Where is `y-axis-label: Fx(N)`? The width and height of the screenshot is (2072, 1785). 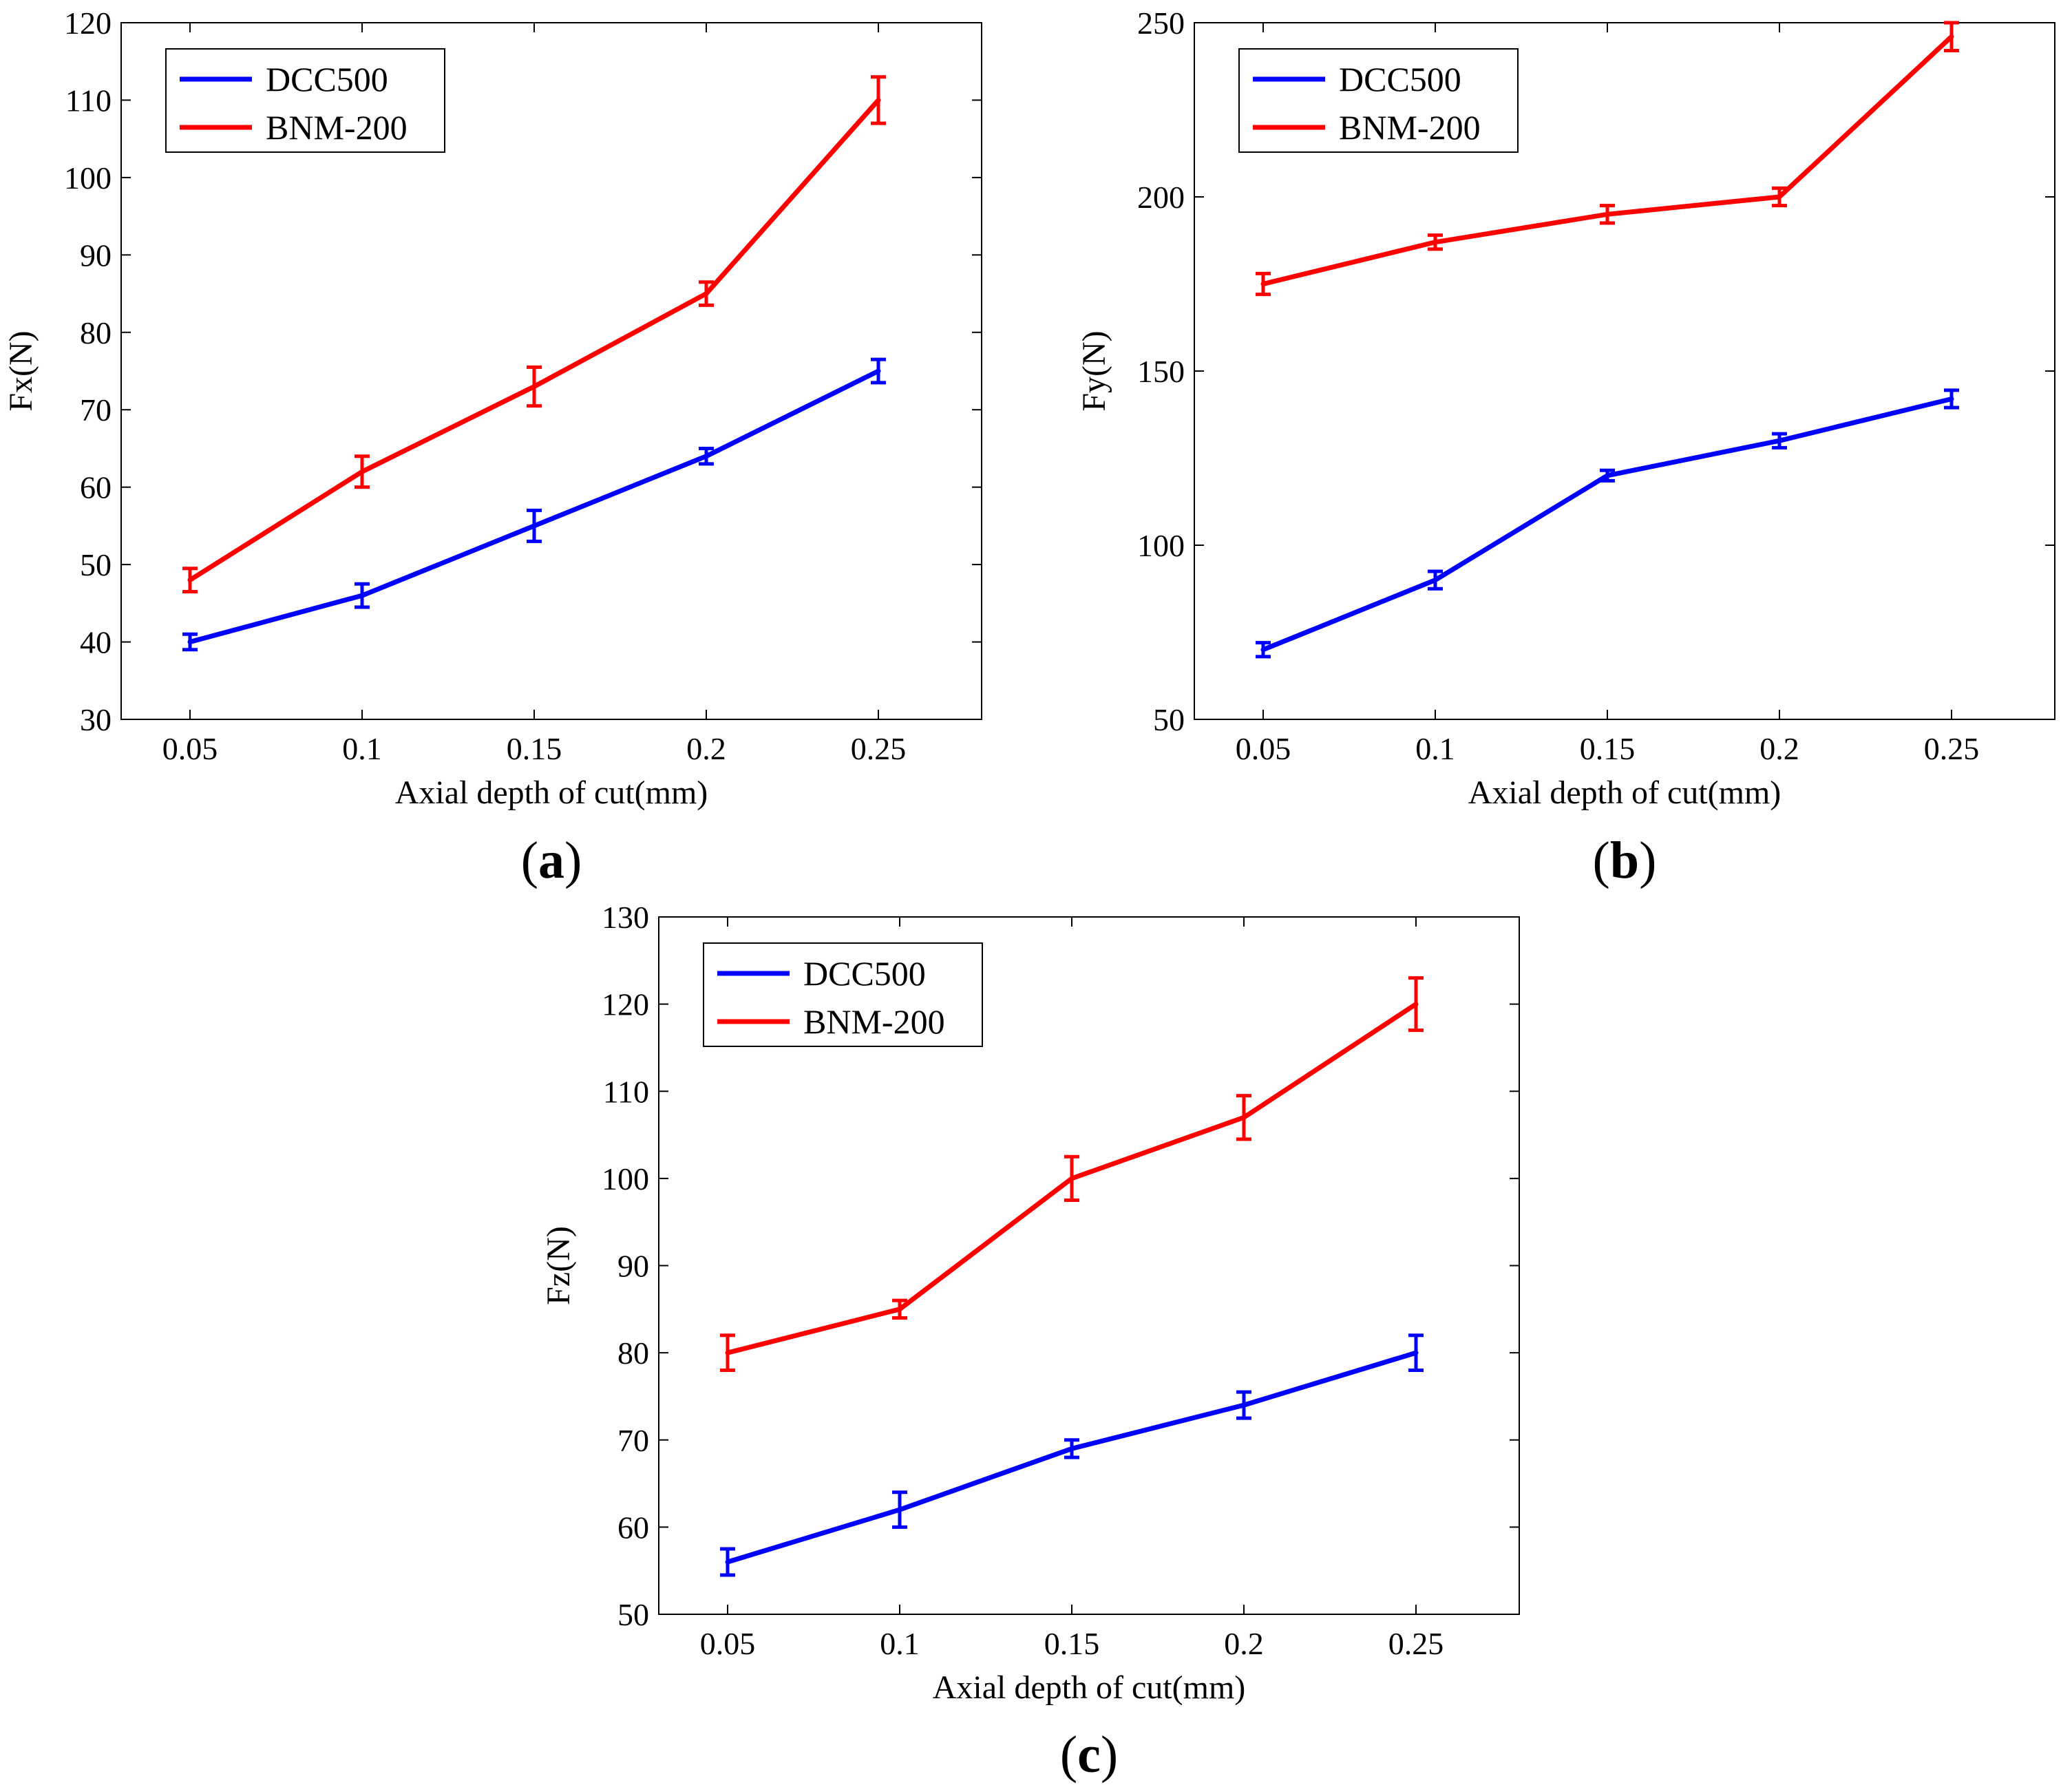
y-axis-label: Fx(N) is located at coordinates (21, 370).